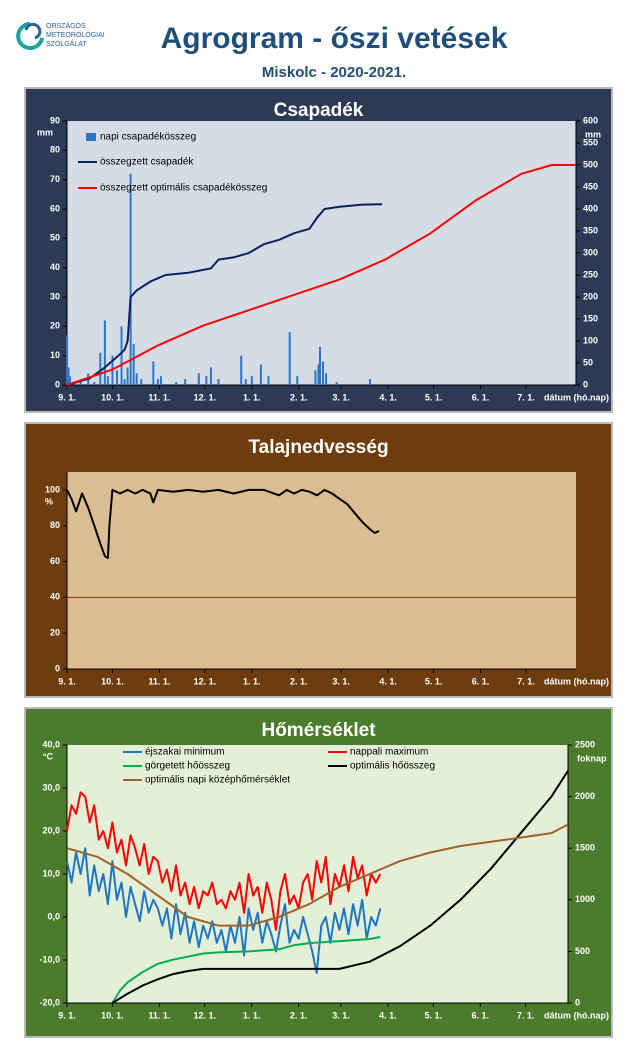 The width and height of the screenshot is (640, 1062). What do you see at coordinates (590, 296) in the screenshot?
I see `y2-tick-label: 200` at bounding box center [590, 296].